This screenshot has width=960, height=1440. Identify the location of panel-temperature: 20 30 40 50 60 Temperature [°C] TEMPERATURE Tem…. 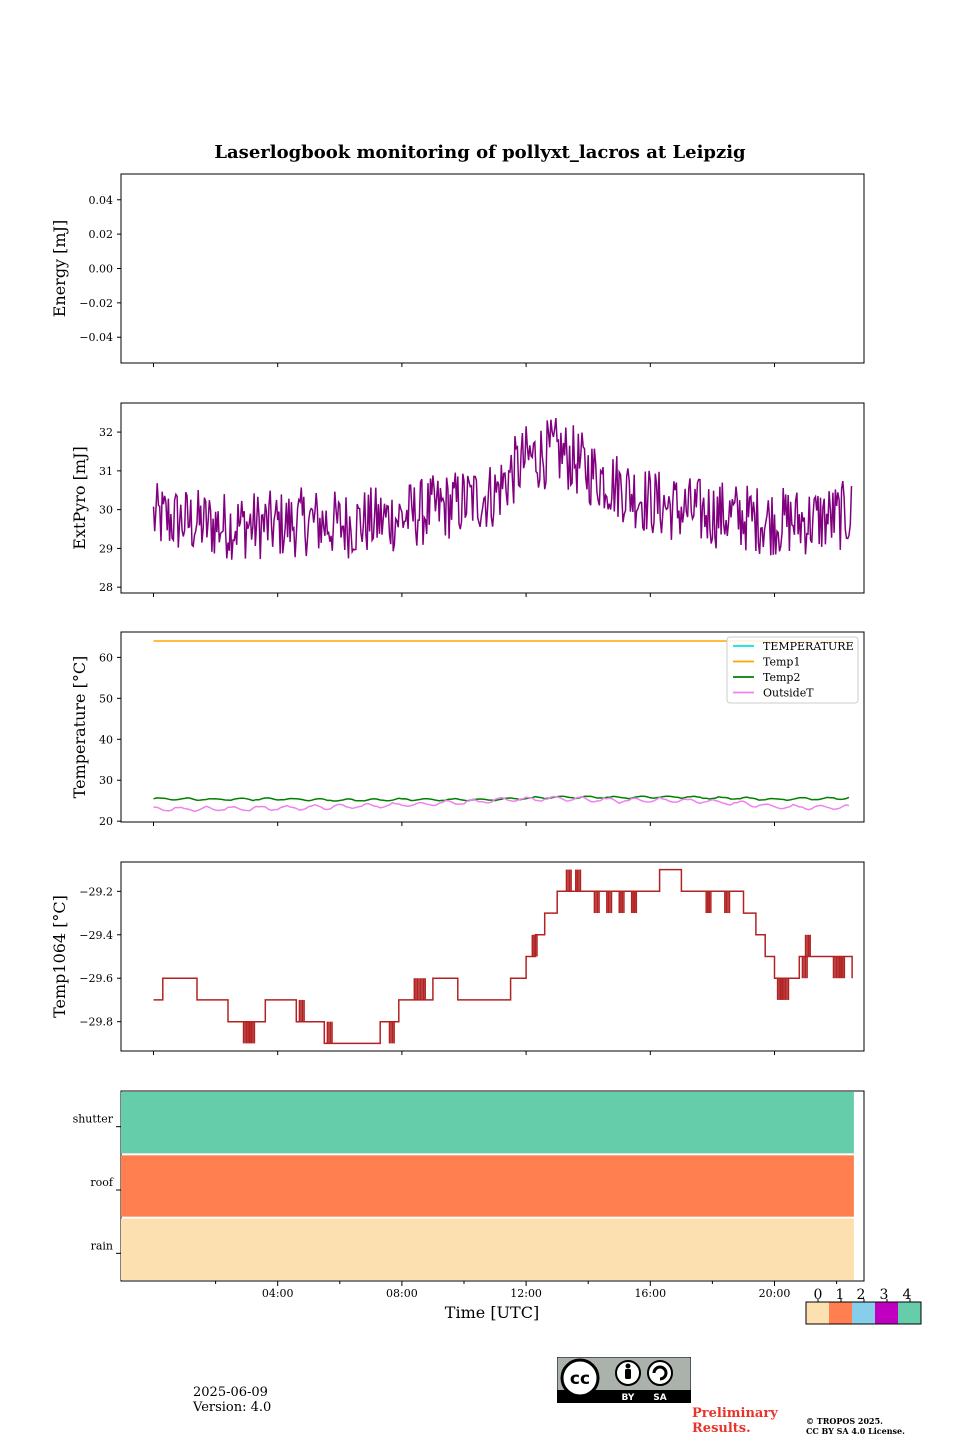
(467, 729).